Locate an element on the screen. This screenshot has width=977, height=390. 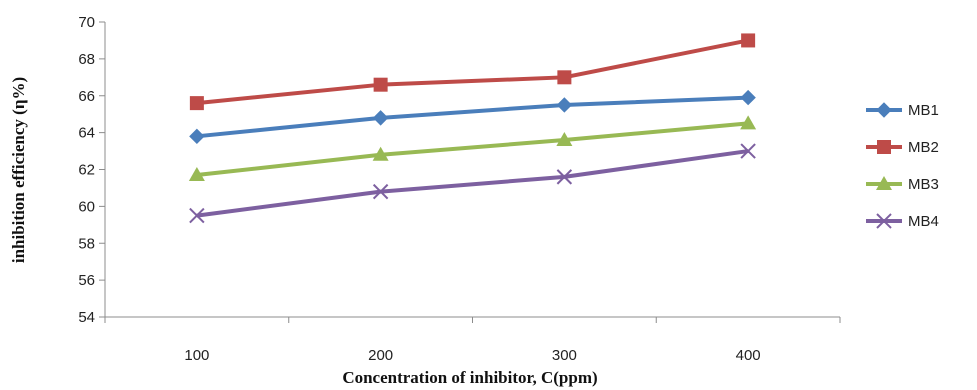
legend-item-mb2: MB2 is located at coordinates (902, 147).